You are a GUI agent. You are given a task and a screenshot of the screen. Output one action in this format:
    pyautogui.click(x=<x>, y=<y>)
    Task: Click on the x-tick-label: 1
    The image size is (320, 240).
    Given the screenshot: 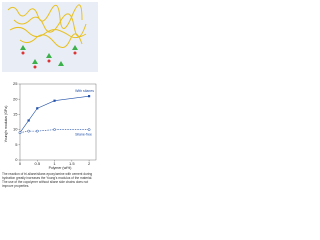 What is the action you would take?
    pyautogui.click(x=54, y=163)
    